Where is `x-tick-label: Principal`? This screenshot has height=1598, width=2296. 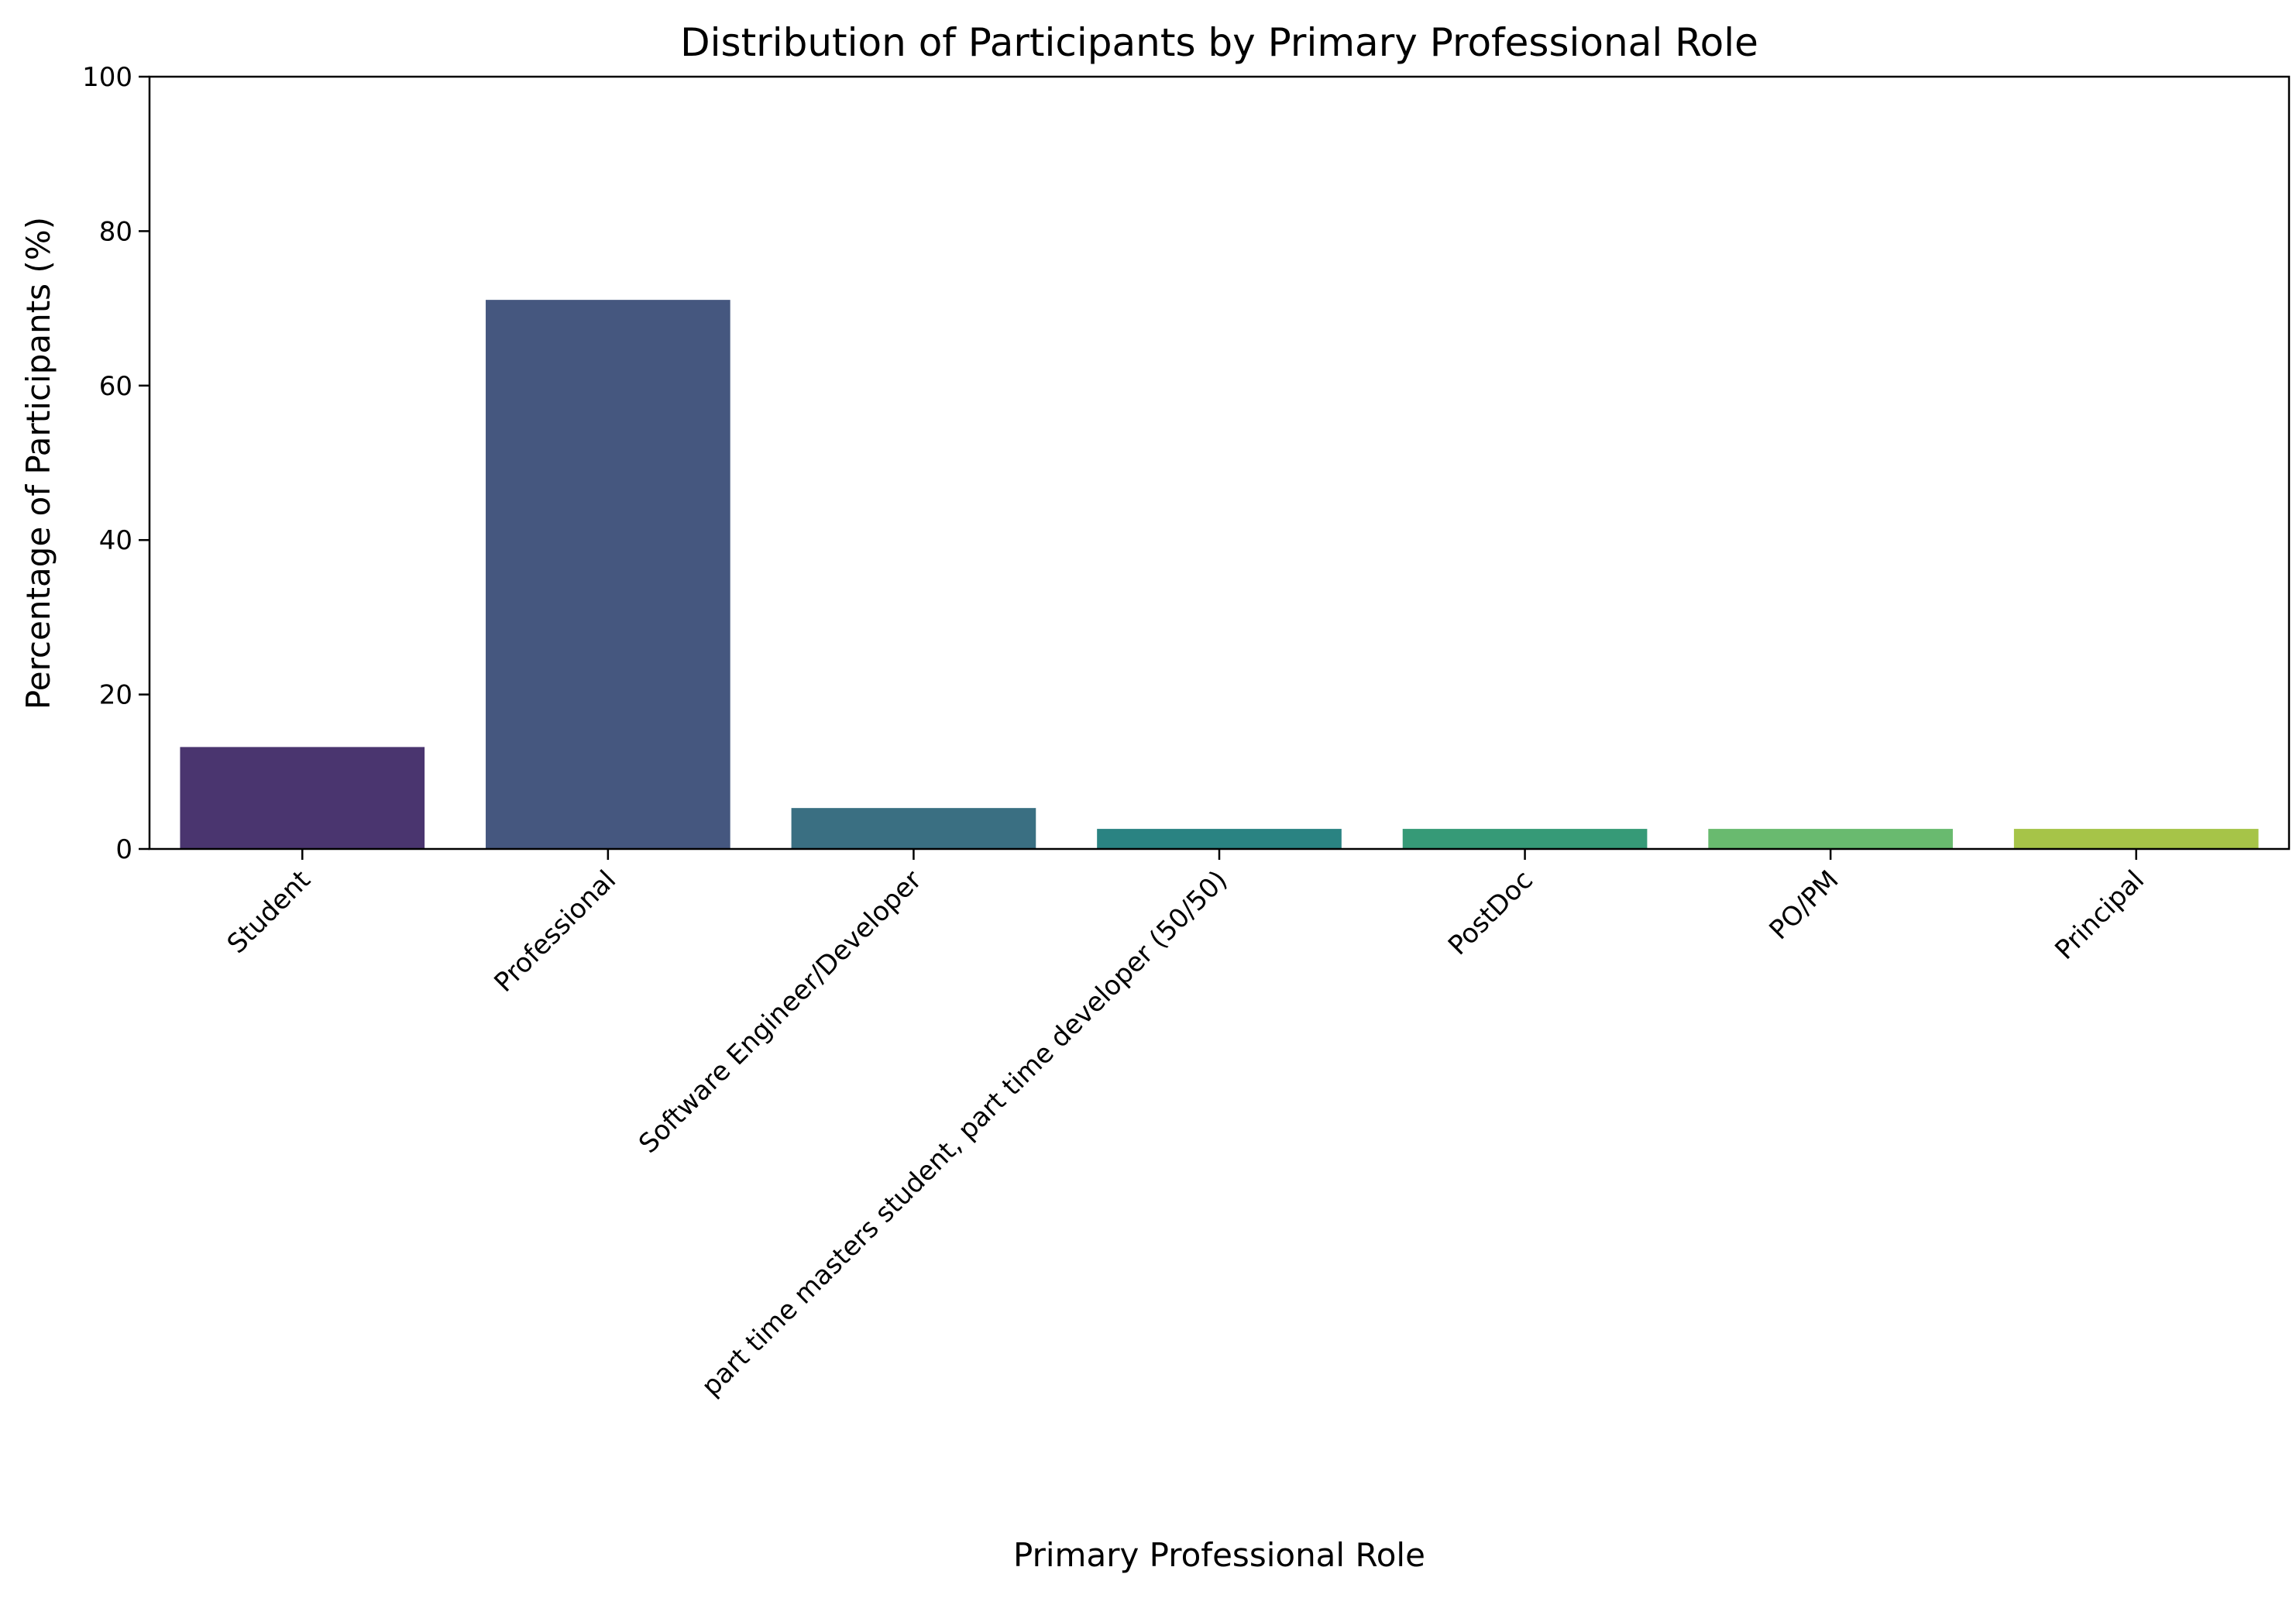 x-tick-label: Principal is located at coordinates (2099, 915).